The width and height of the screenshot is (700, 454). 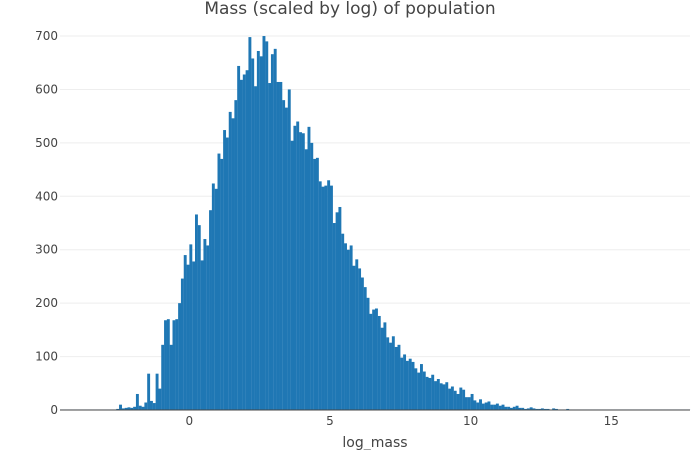 What do you see at coordinates (46, 223) in the screenshot?
I see `y-tick-labels: 0 100 200 300 400 500 600 700` at bounding box center [46, 223].